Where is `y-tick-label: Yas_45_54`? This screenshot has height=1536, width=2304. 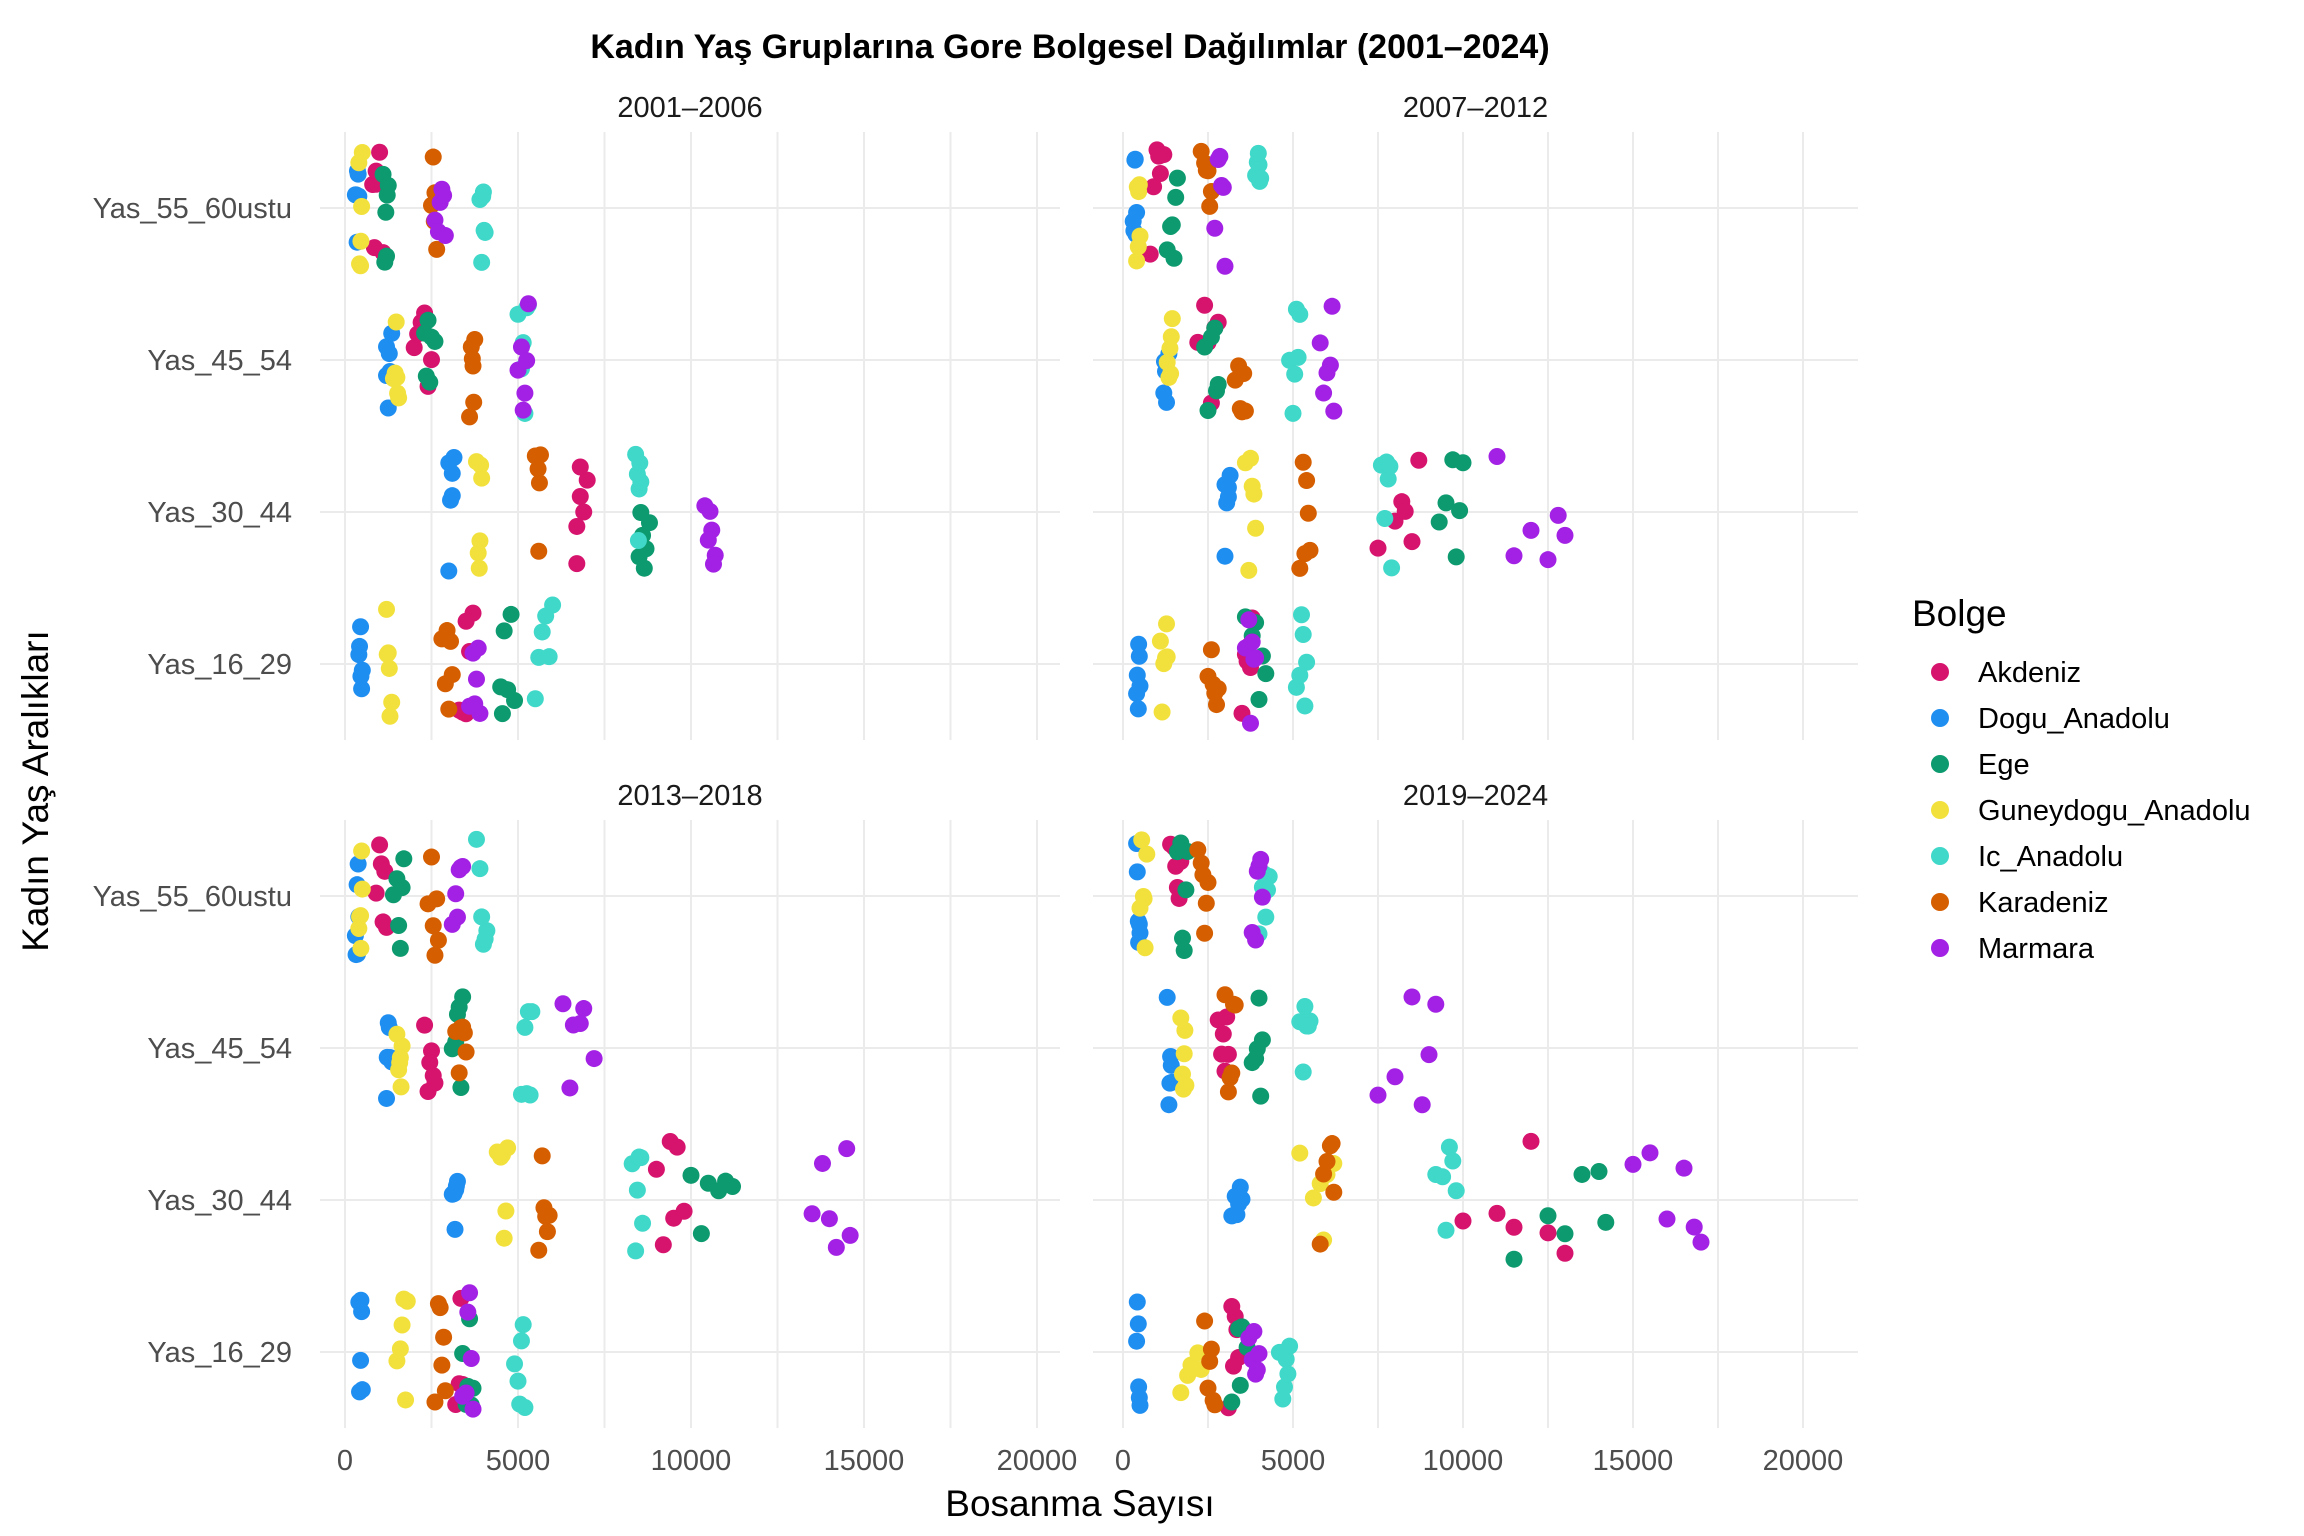 y-tick-label: Yas_45_54 is located at coordinates (219, 361).